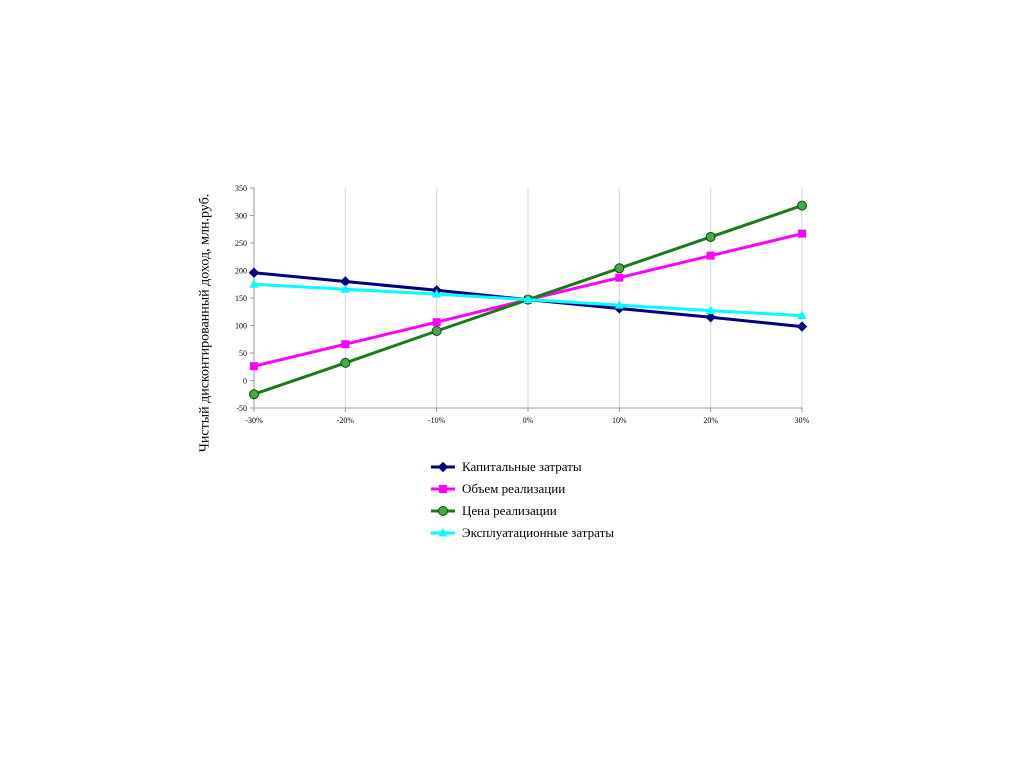 The height and width of the screenshot is (767, 1024). I want to click on y-tick-label: 250, so click(241, 243).